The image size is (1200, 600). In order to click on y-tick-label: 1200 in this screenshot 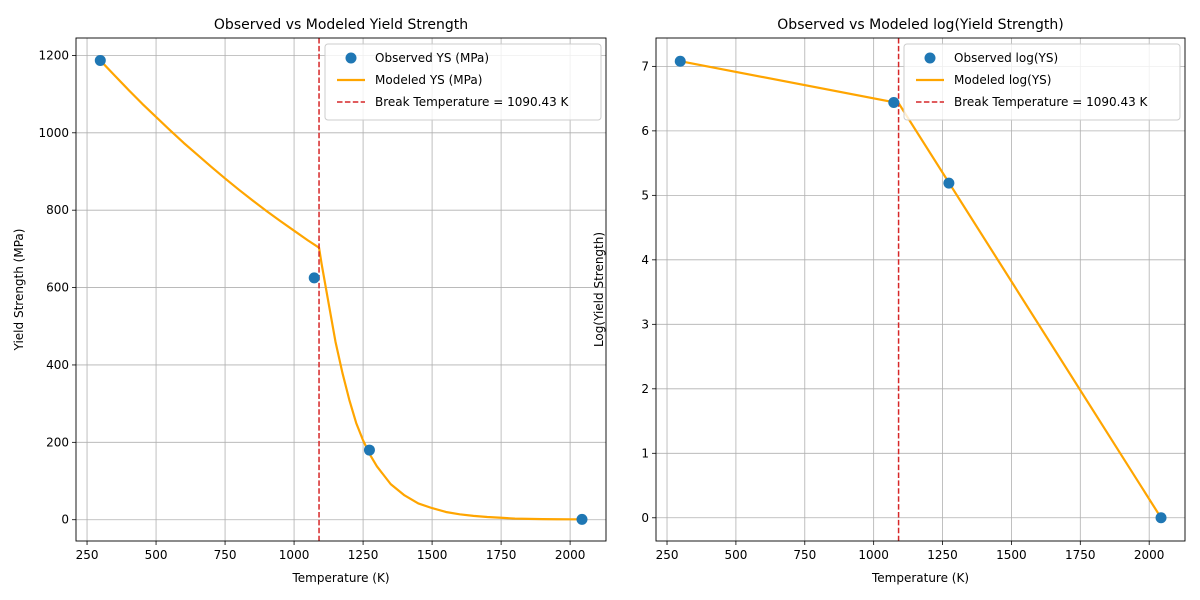, I will do `click(53, 55)`.